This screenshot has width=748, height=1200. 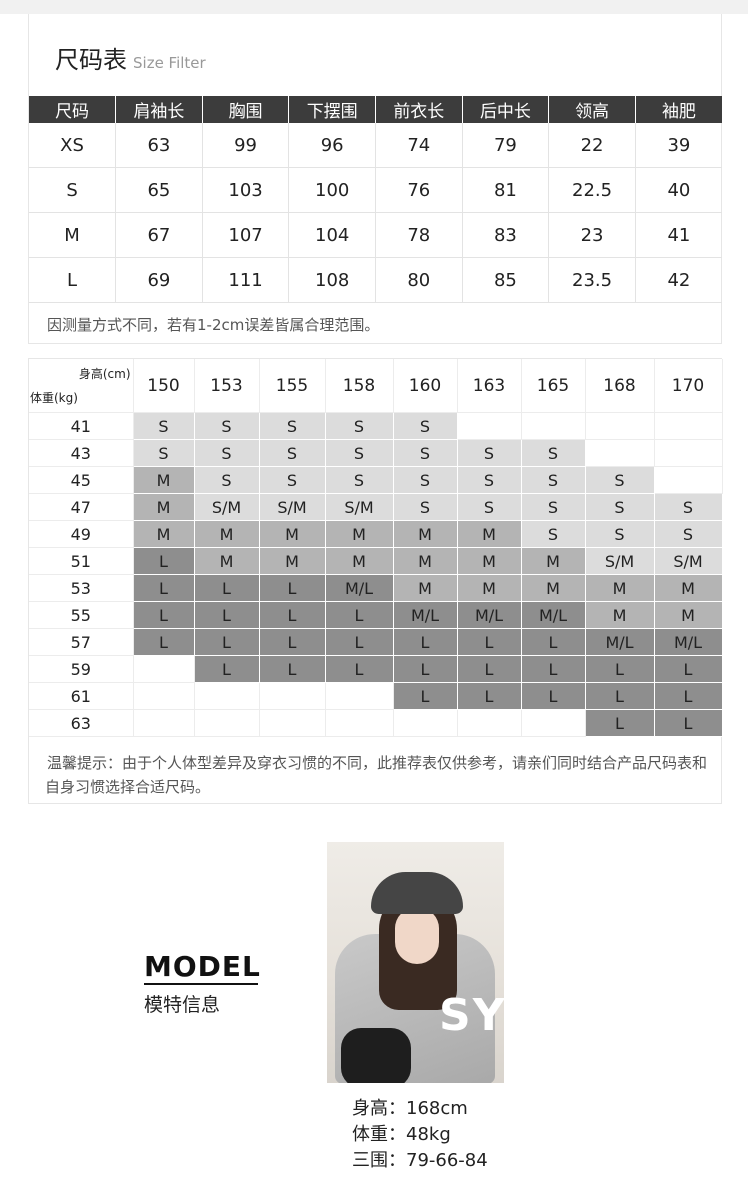 I want to click on model-stat-row: 体重：48kg, so click(x=420, y=1135).